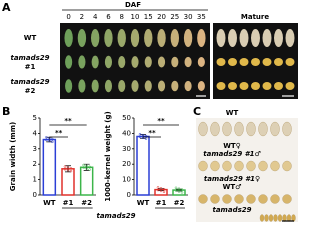  Describe the element at coordinates (231, 210) in the screenshot. I see `cross-label: tamads29` at that location.